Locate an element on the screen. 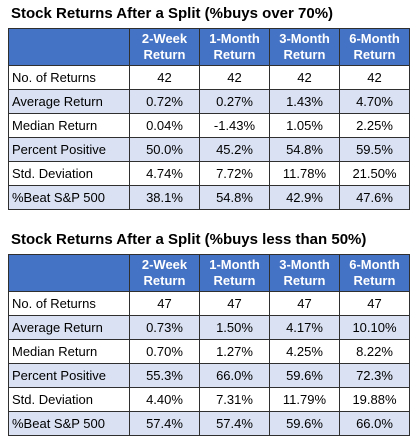 Image resolution: width=418 pixels, height=438 pixels. table-cell: 59.5% is located at coordinates (374, 149).